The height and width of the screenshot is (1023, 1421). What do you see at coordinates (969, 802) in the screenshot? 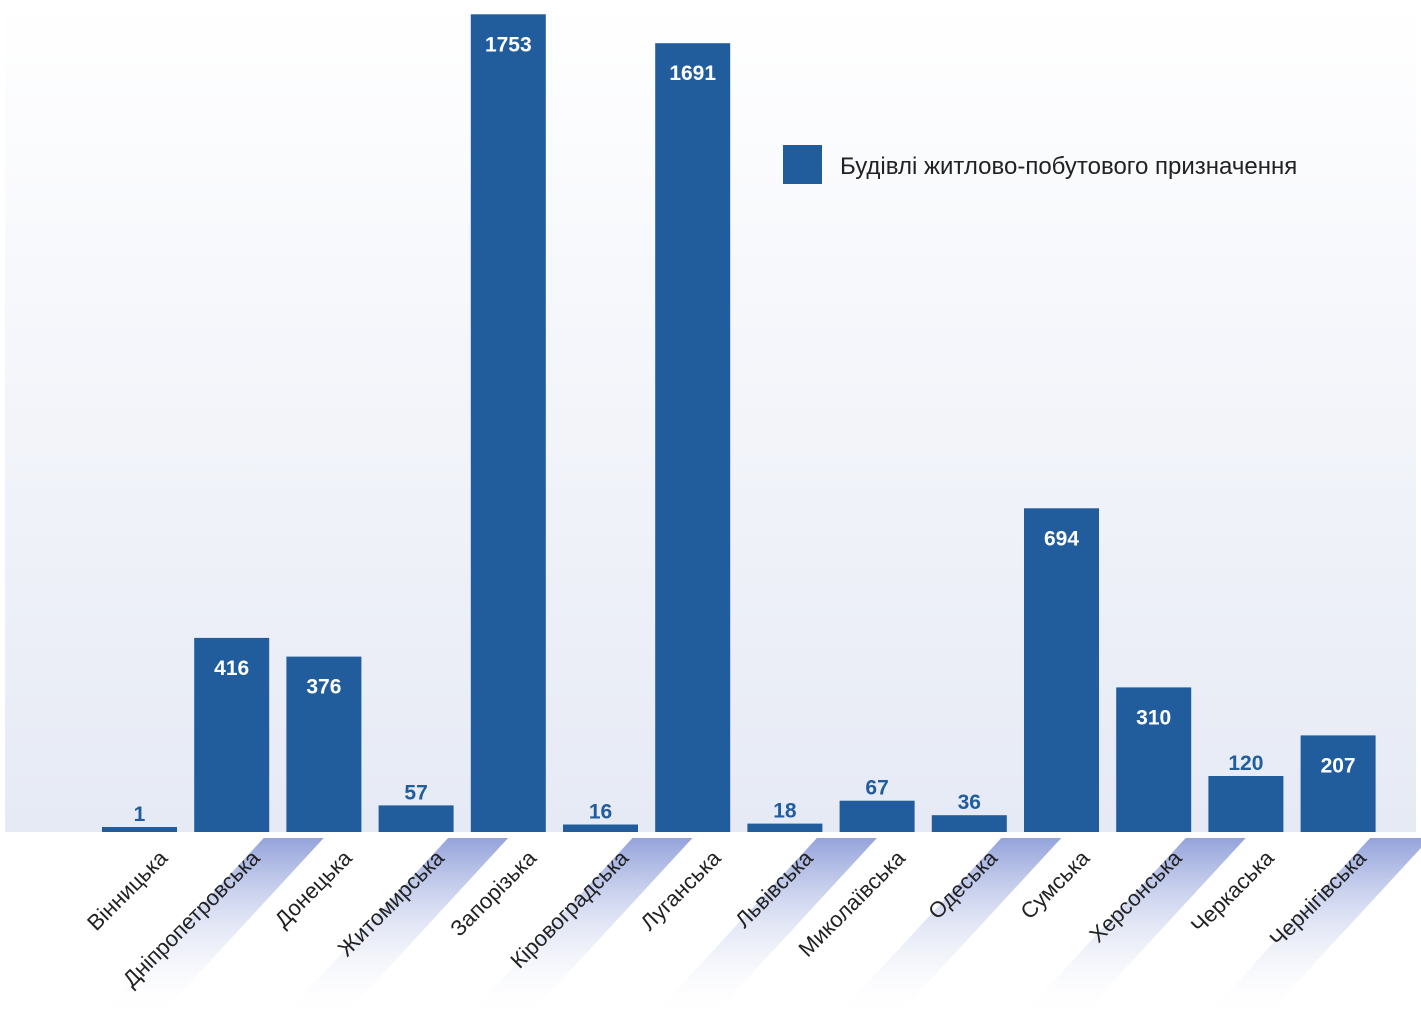
I see `value-label: 36` at bounding box center [969, 802].